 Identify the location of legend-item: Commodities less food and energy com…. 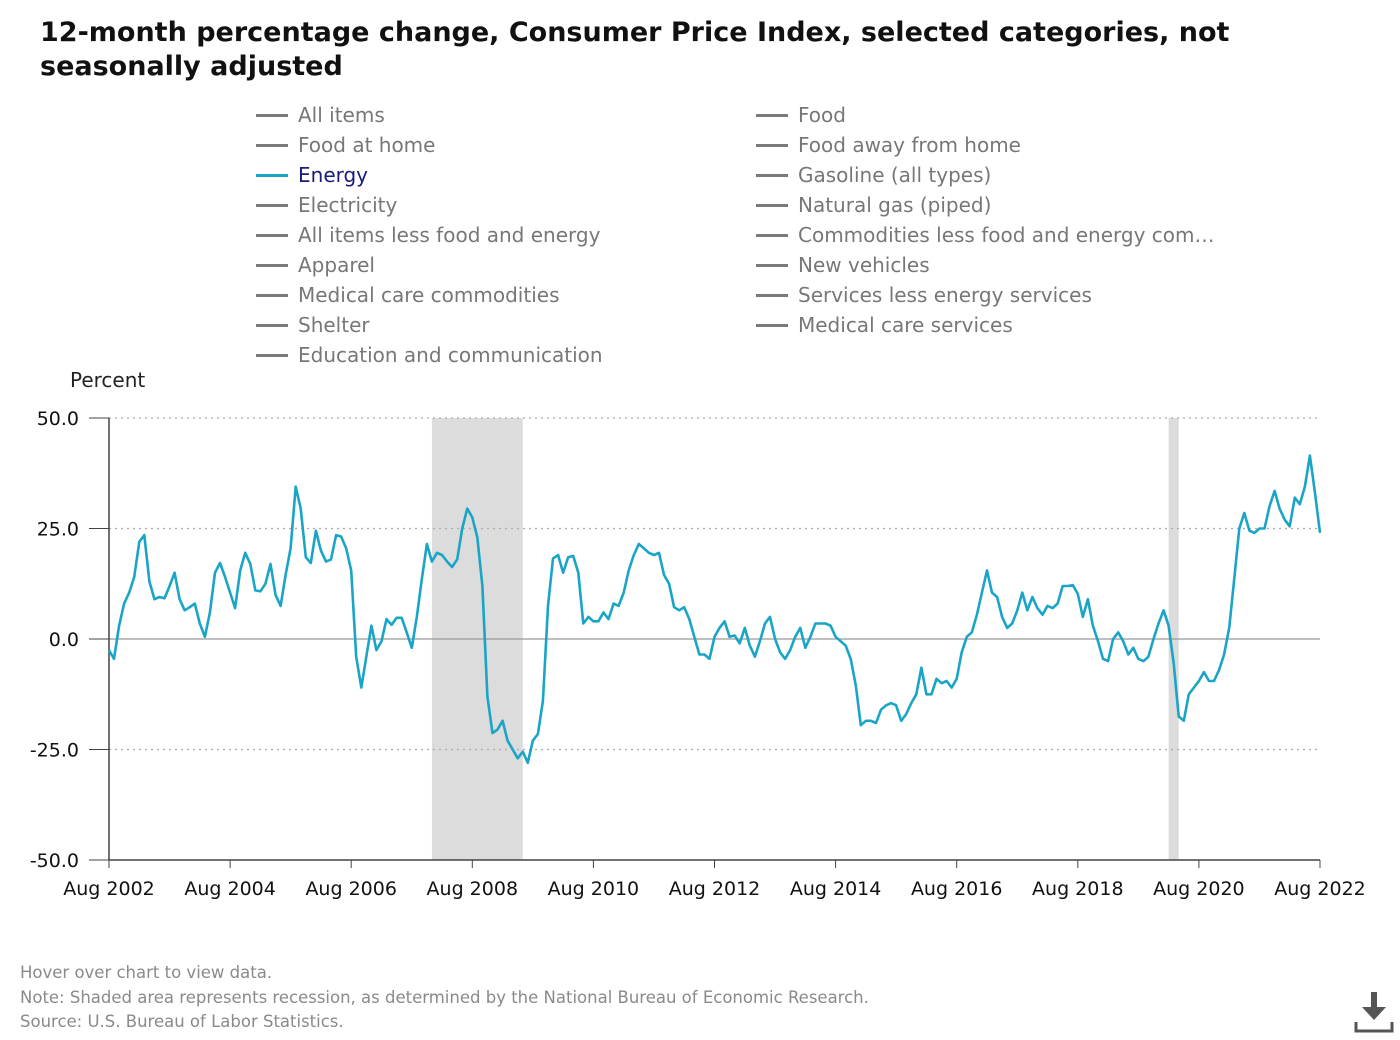
(985, 235).